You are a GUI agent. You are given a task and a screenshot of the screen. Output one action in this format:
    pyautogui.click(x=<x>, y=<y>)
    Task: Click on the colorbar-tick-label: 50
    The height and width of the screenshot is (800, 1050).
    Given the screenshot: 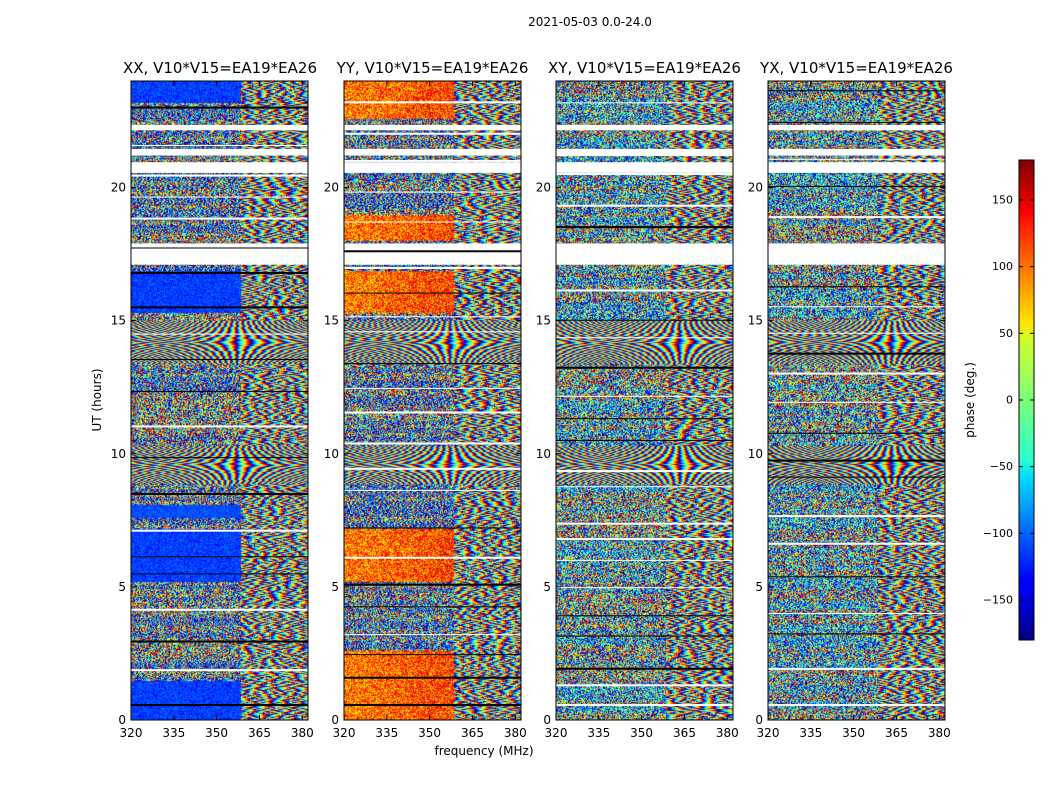 What is the action you would take?
    pyautogui.click(x=1006, y=333)
    